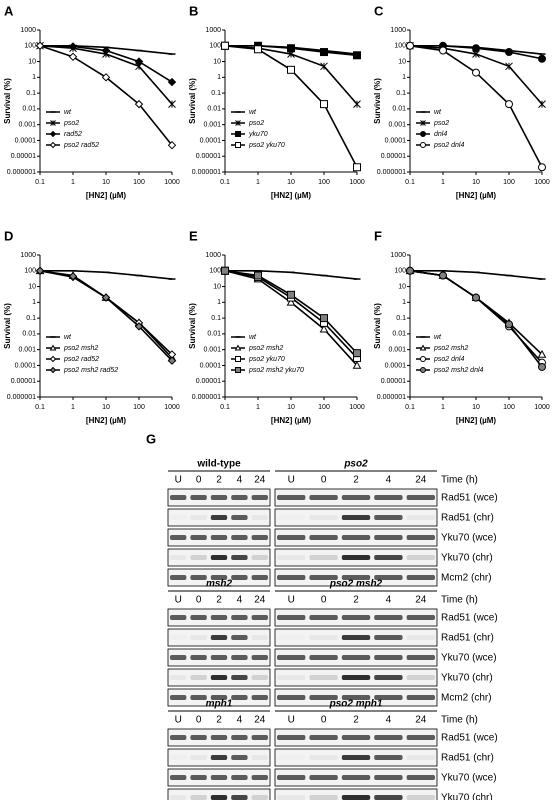  Describe the element at coordinates (377, 326) in the screenshot. I see `y-axis-label: Survival (%)` at that location.